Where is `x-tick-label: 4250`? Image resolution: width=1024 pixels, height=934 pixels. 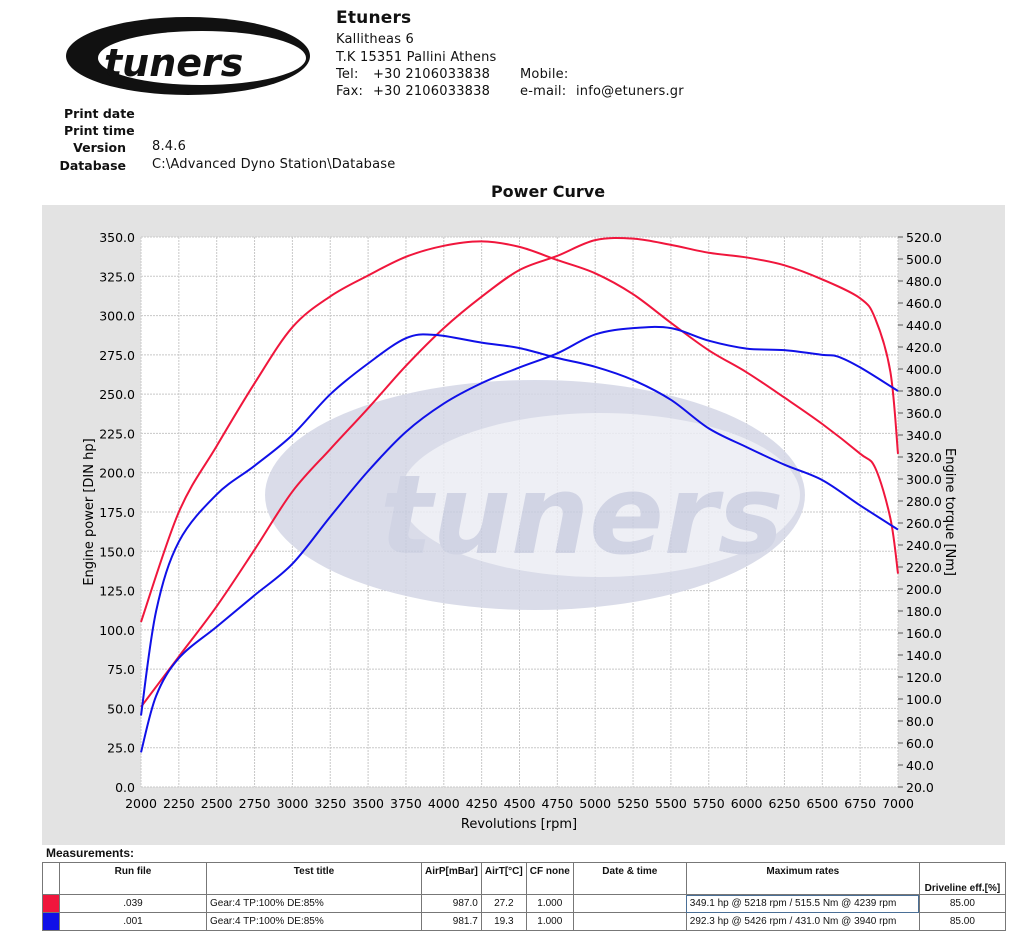
x-tick-label: 4250 is located at coordinates (482, 803).